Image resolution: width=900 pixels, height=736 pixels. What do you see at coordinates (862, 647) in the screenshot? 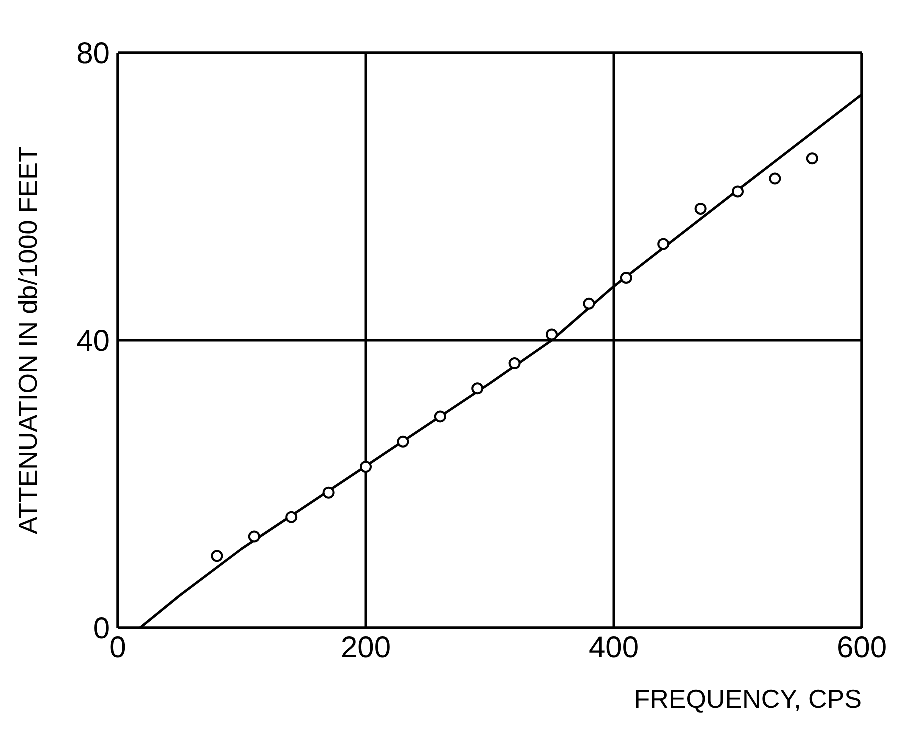
I see `x-tick-label: 600` at bounding box center [862, 647].